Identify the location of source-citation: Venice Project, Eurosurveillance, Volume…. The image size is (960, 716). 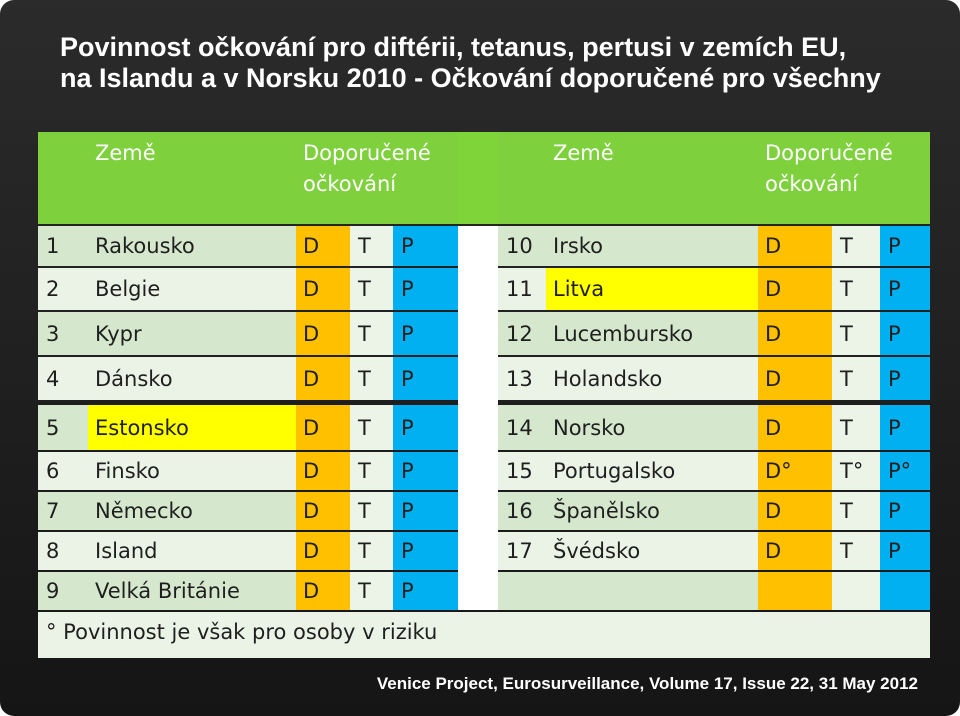
(647, 683).